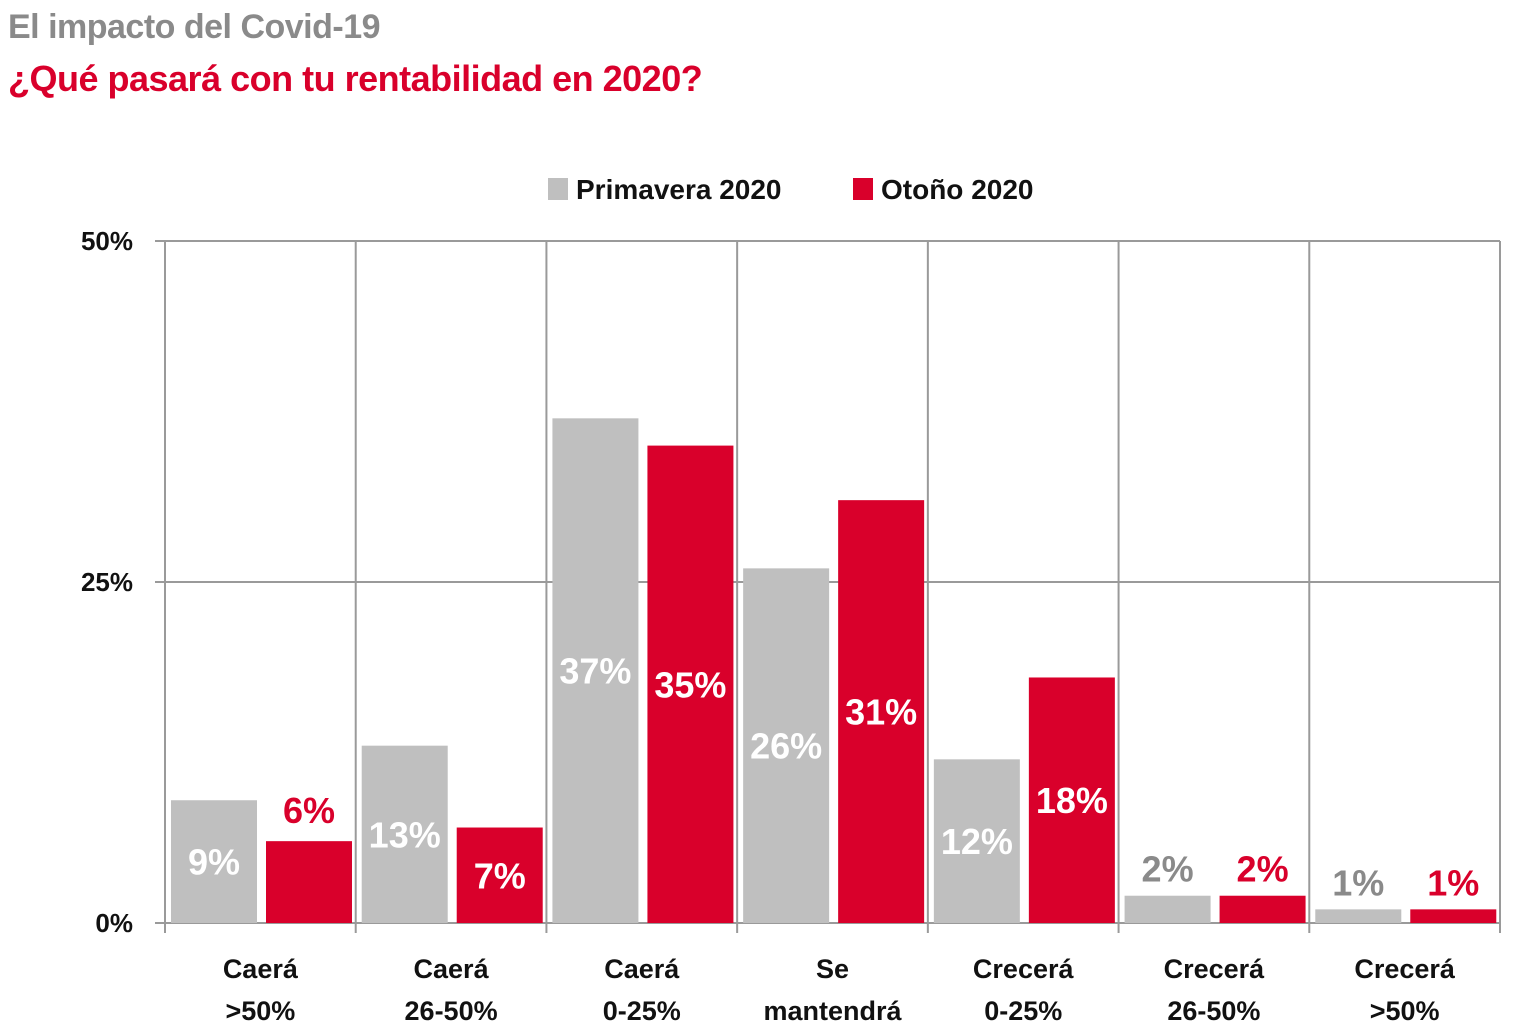  I want to click on data-label: 26%, so click(786, 746).